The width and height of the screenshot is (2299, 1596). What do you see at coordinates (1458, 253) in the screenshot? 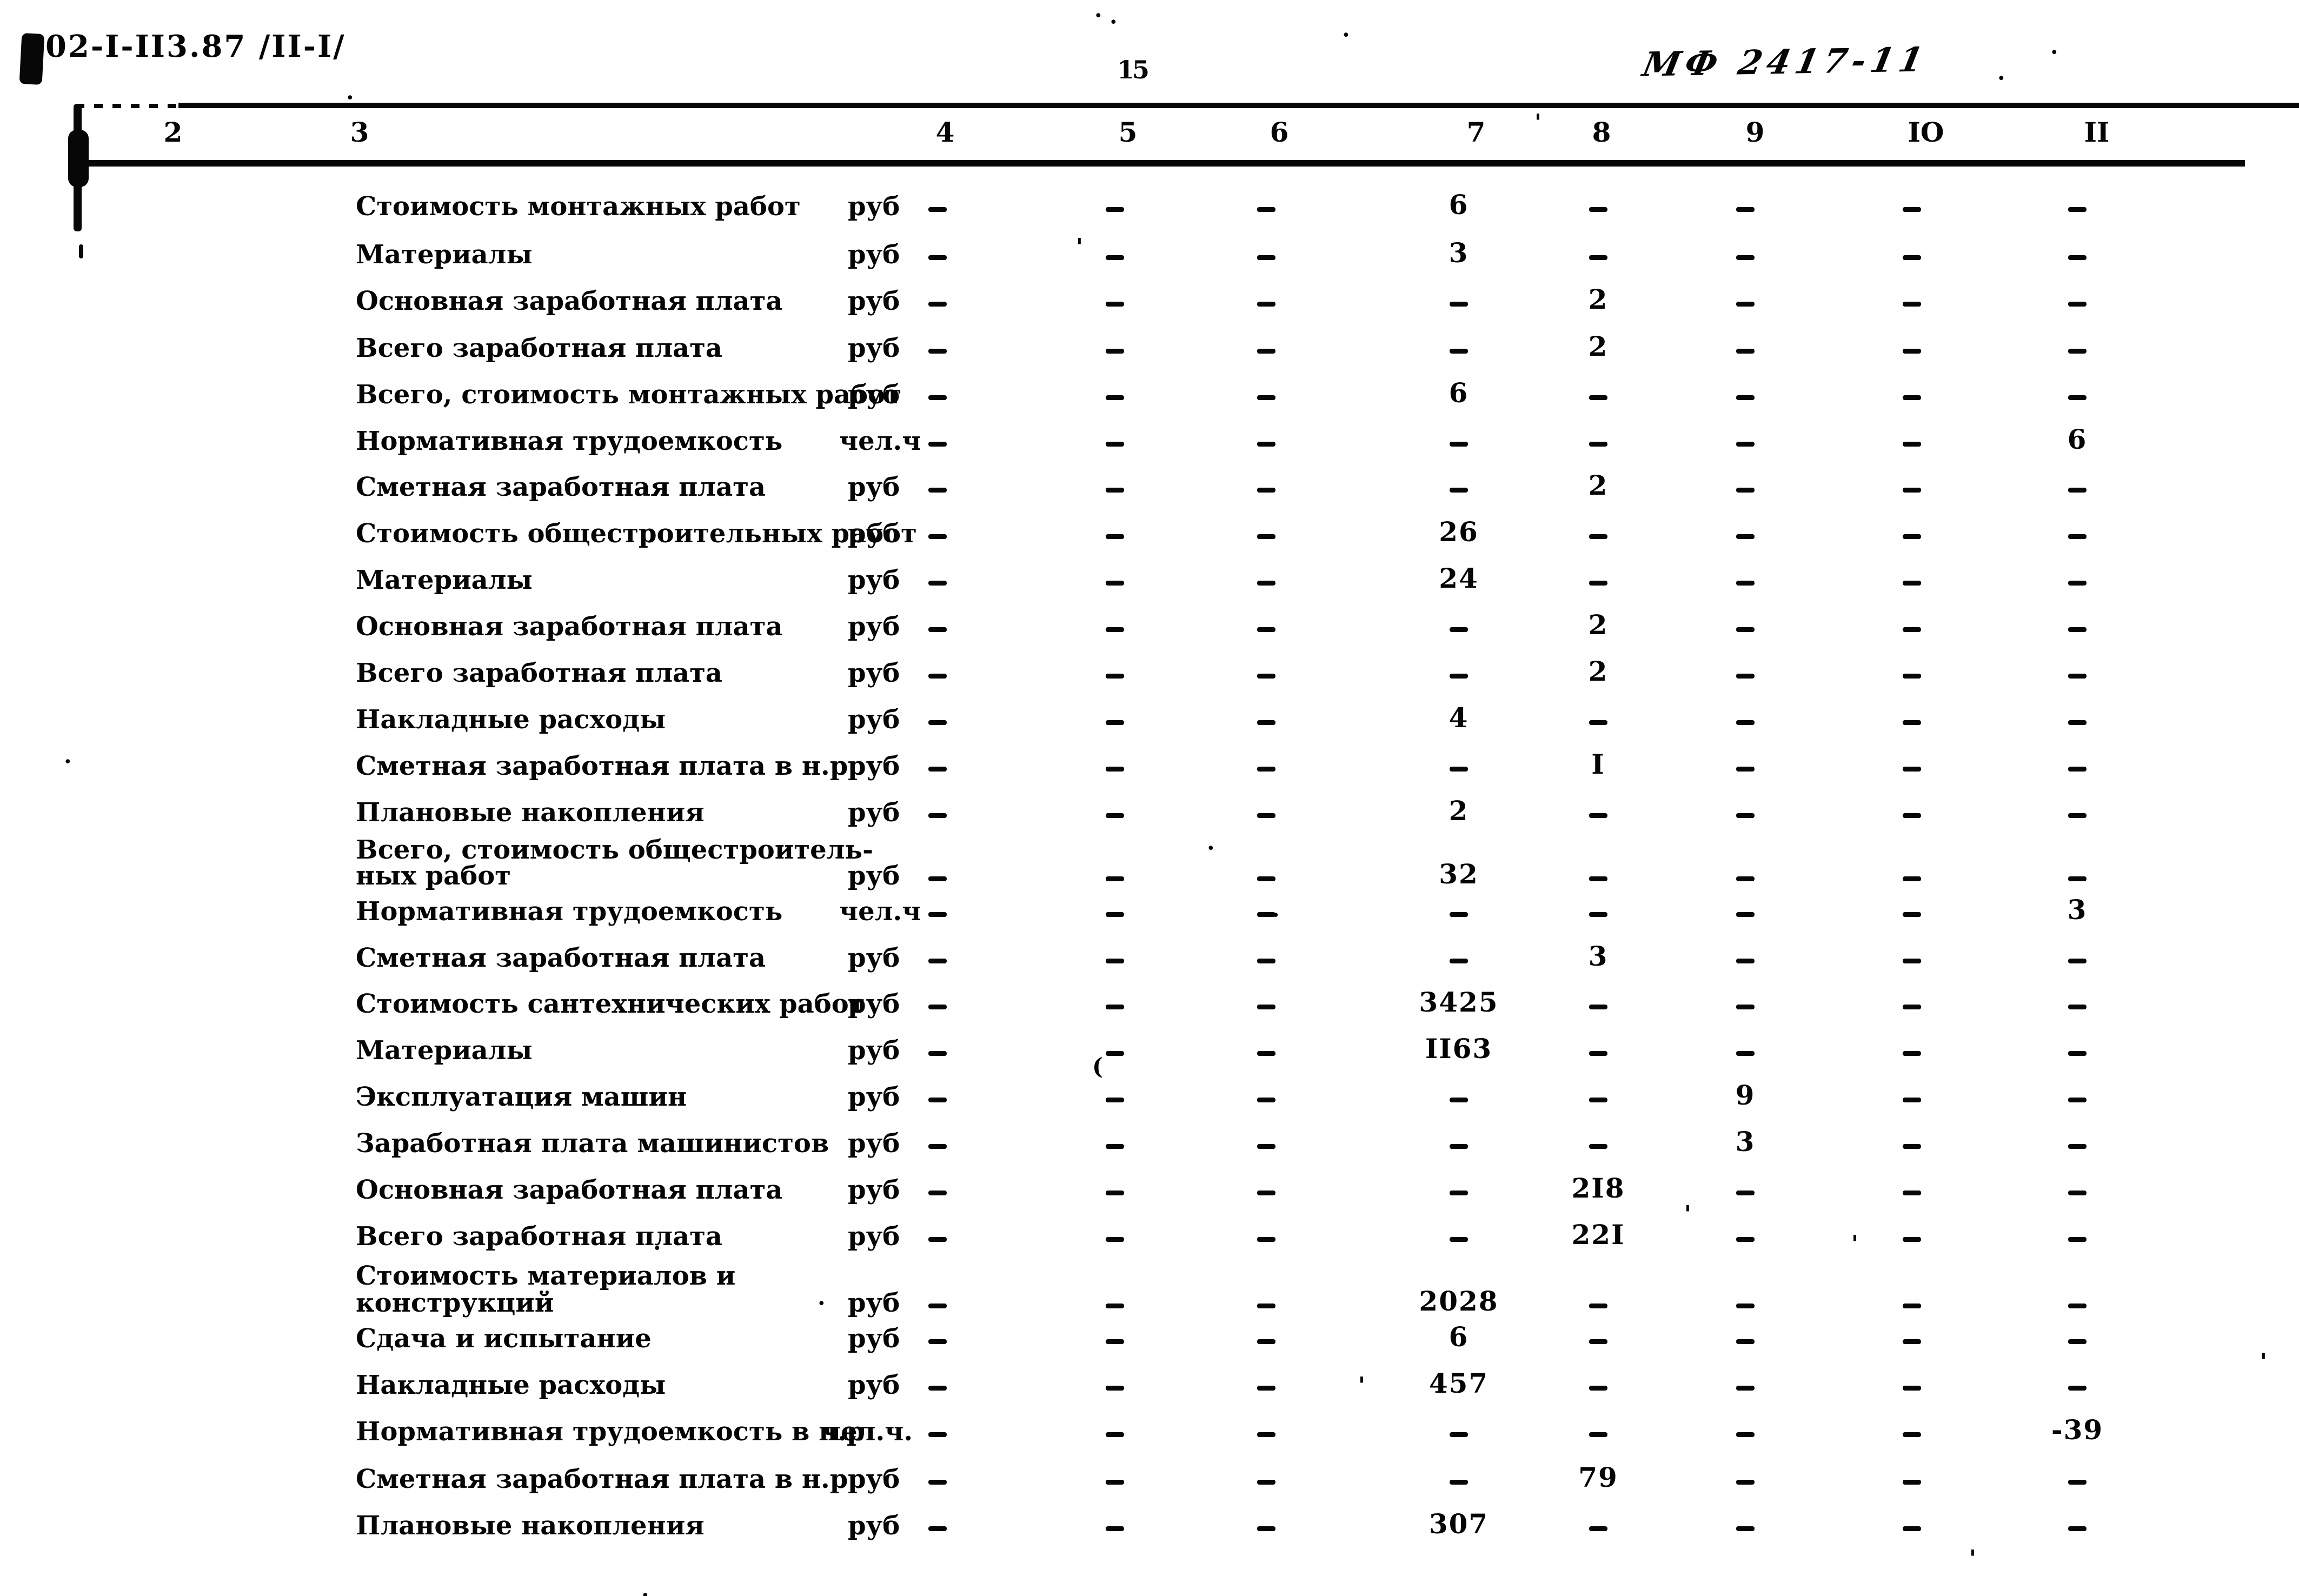
I see `cell-value-col7: 3` at bounding box center [1458, 253].